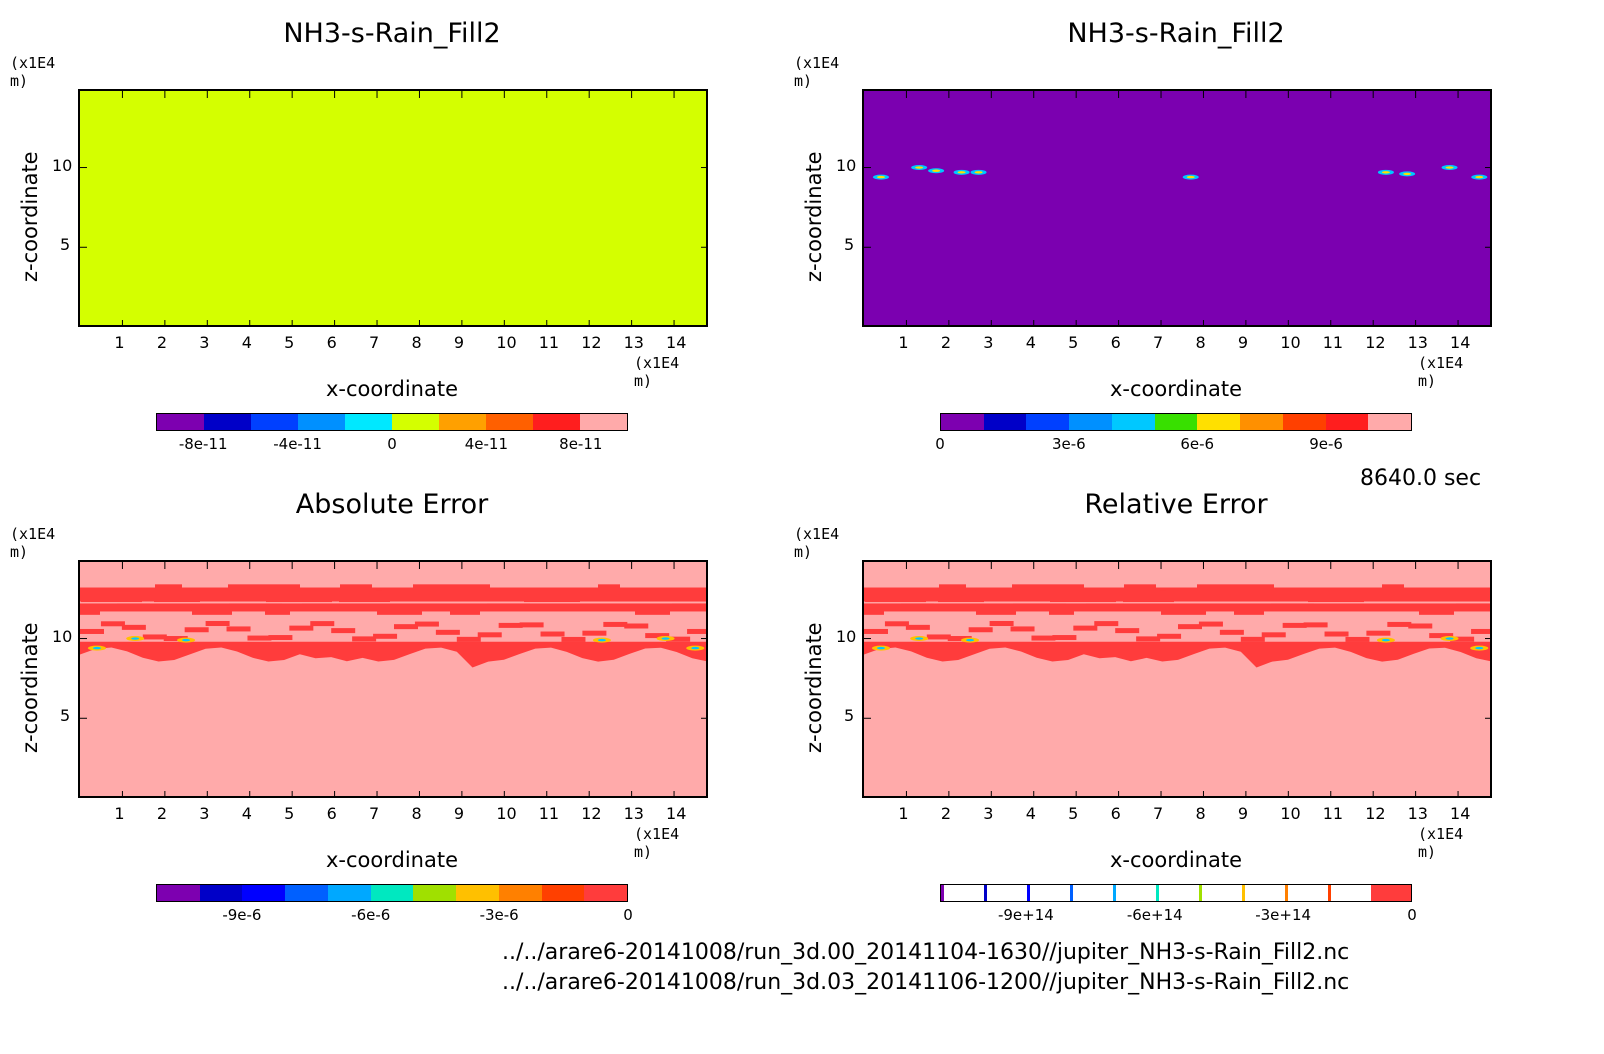 The height and width of the screenshot is (1054, 1604). Describe the element at coordinates (1176, 504) in the screenshot. I see `panel-title: Relative Error` at that location.